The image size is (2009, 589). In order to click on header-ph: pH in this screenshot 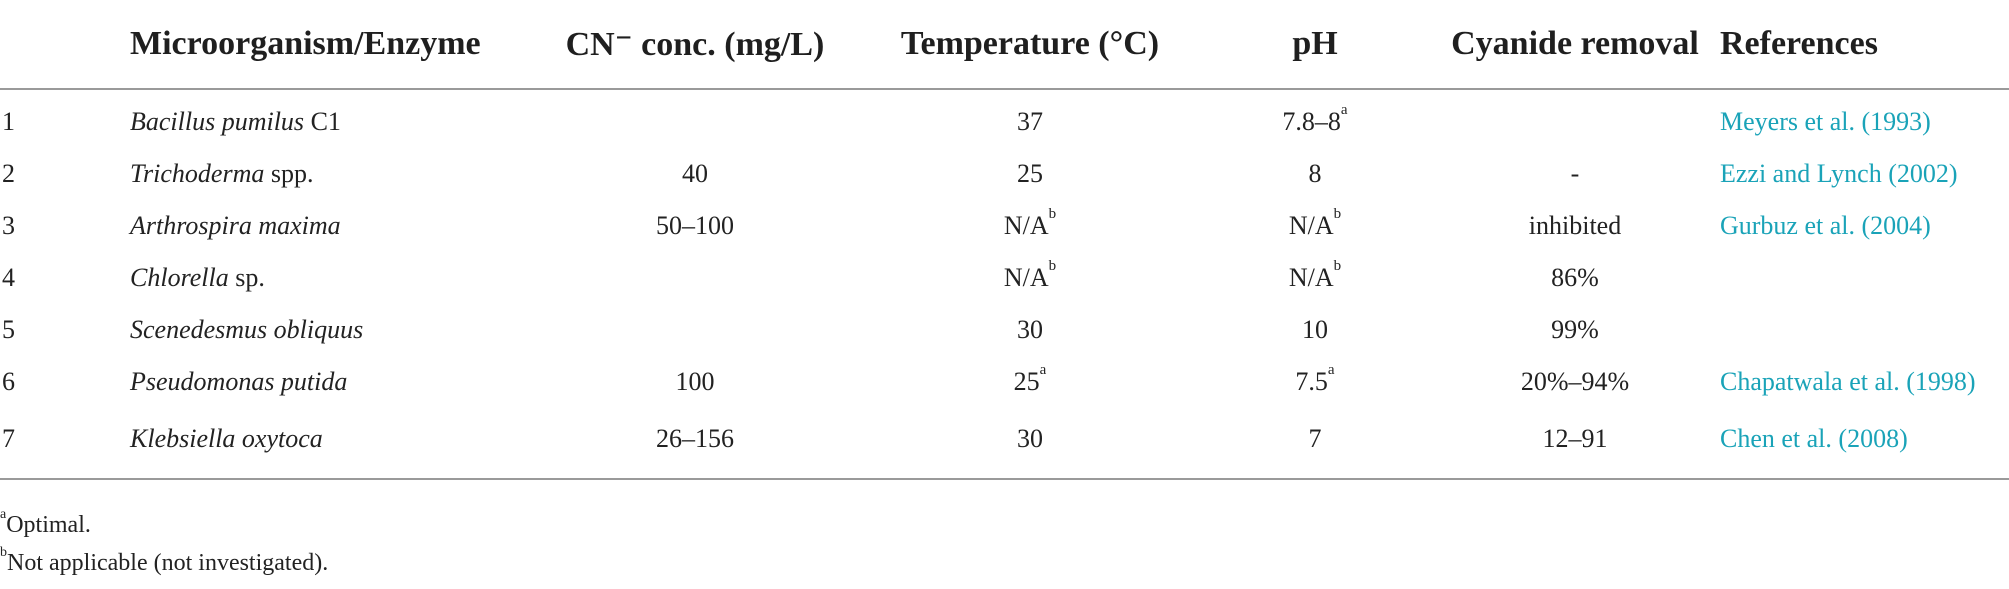, I will do `click(1315, 45)`.